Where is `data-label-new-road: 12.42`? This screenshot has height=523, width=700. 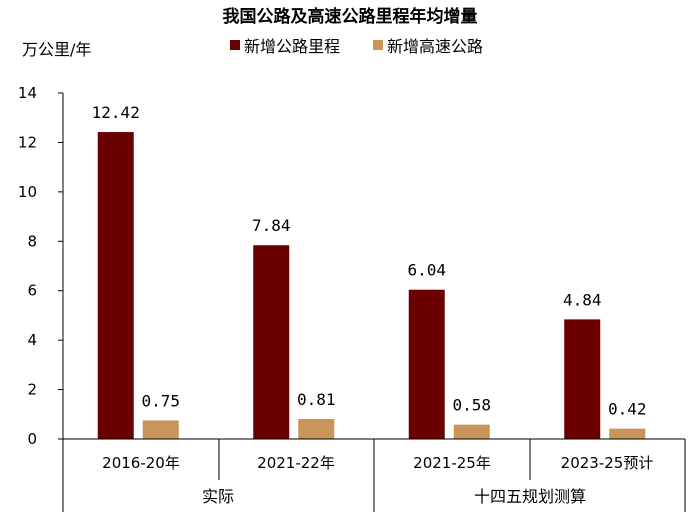
data-label-new-road: 12.42 is located at coordinates (116, 112).